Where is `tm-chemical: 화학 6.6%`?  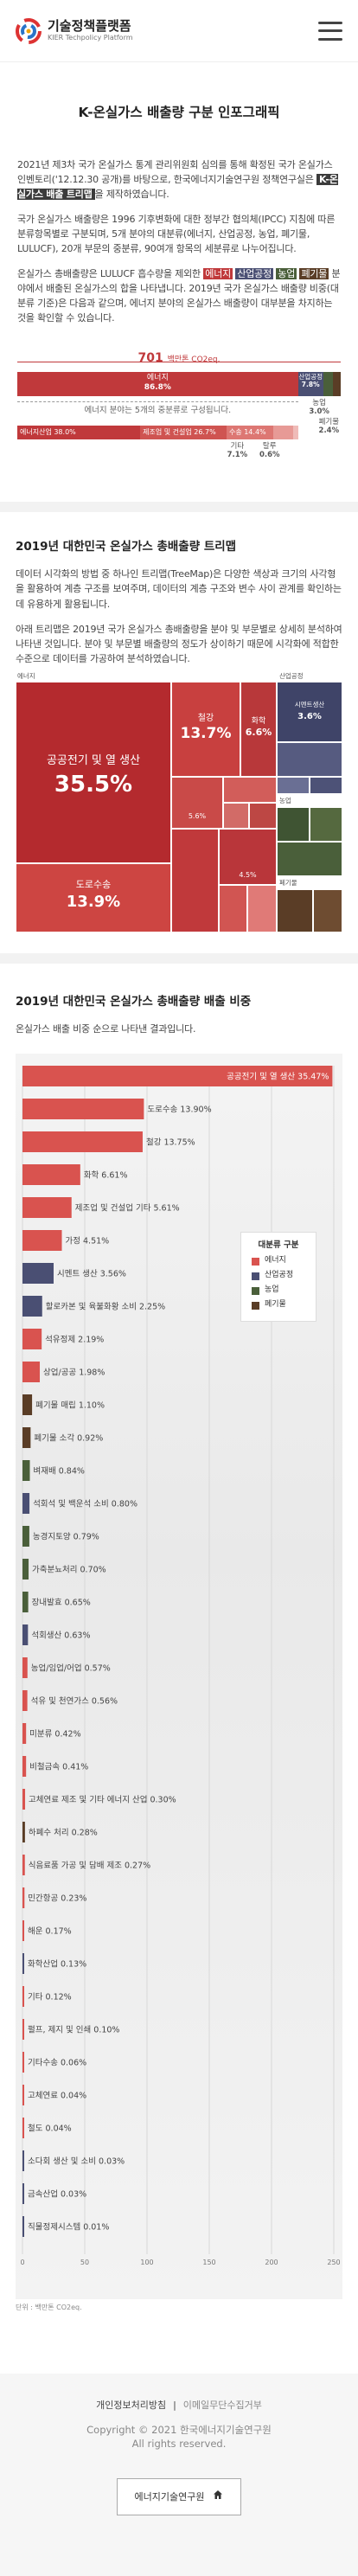 tm-chemical: 화학 6.6% is located at coordinates (258, 729).